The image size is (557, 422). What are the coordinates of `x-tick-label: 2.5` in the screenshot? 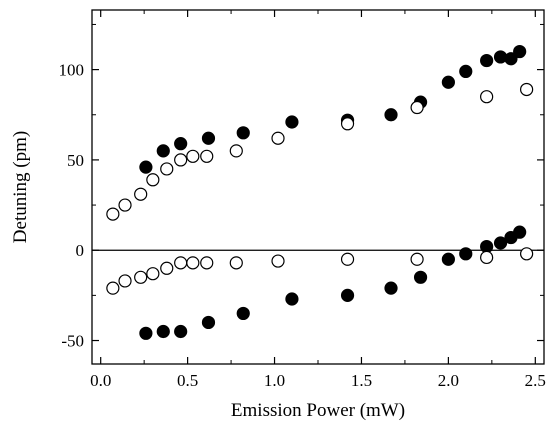 It's located at (535, 380).